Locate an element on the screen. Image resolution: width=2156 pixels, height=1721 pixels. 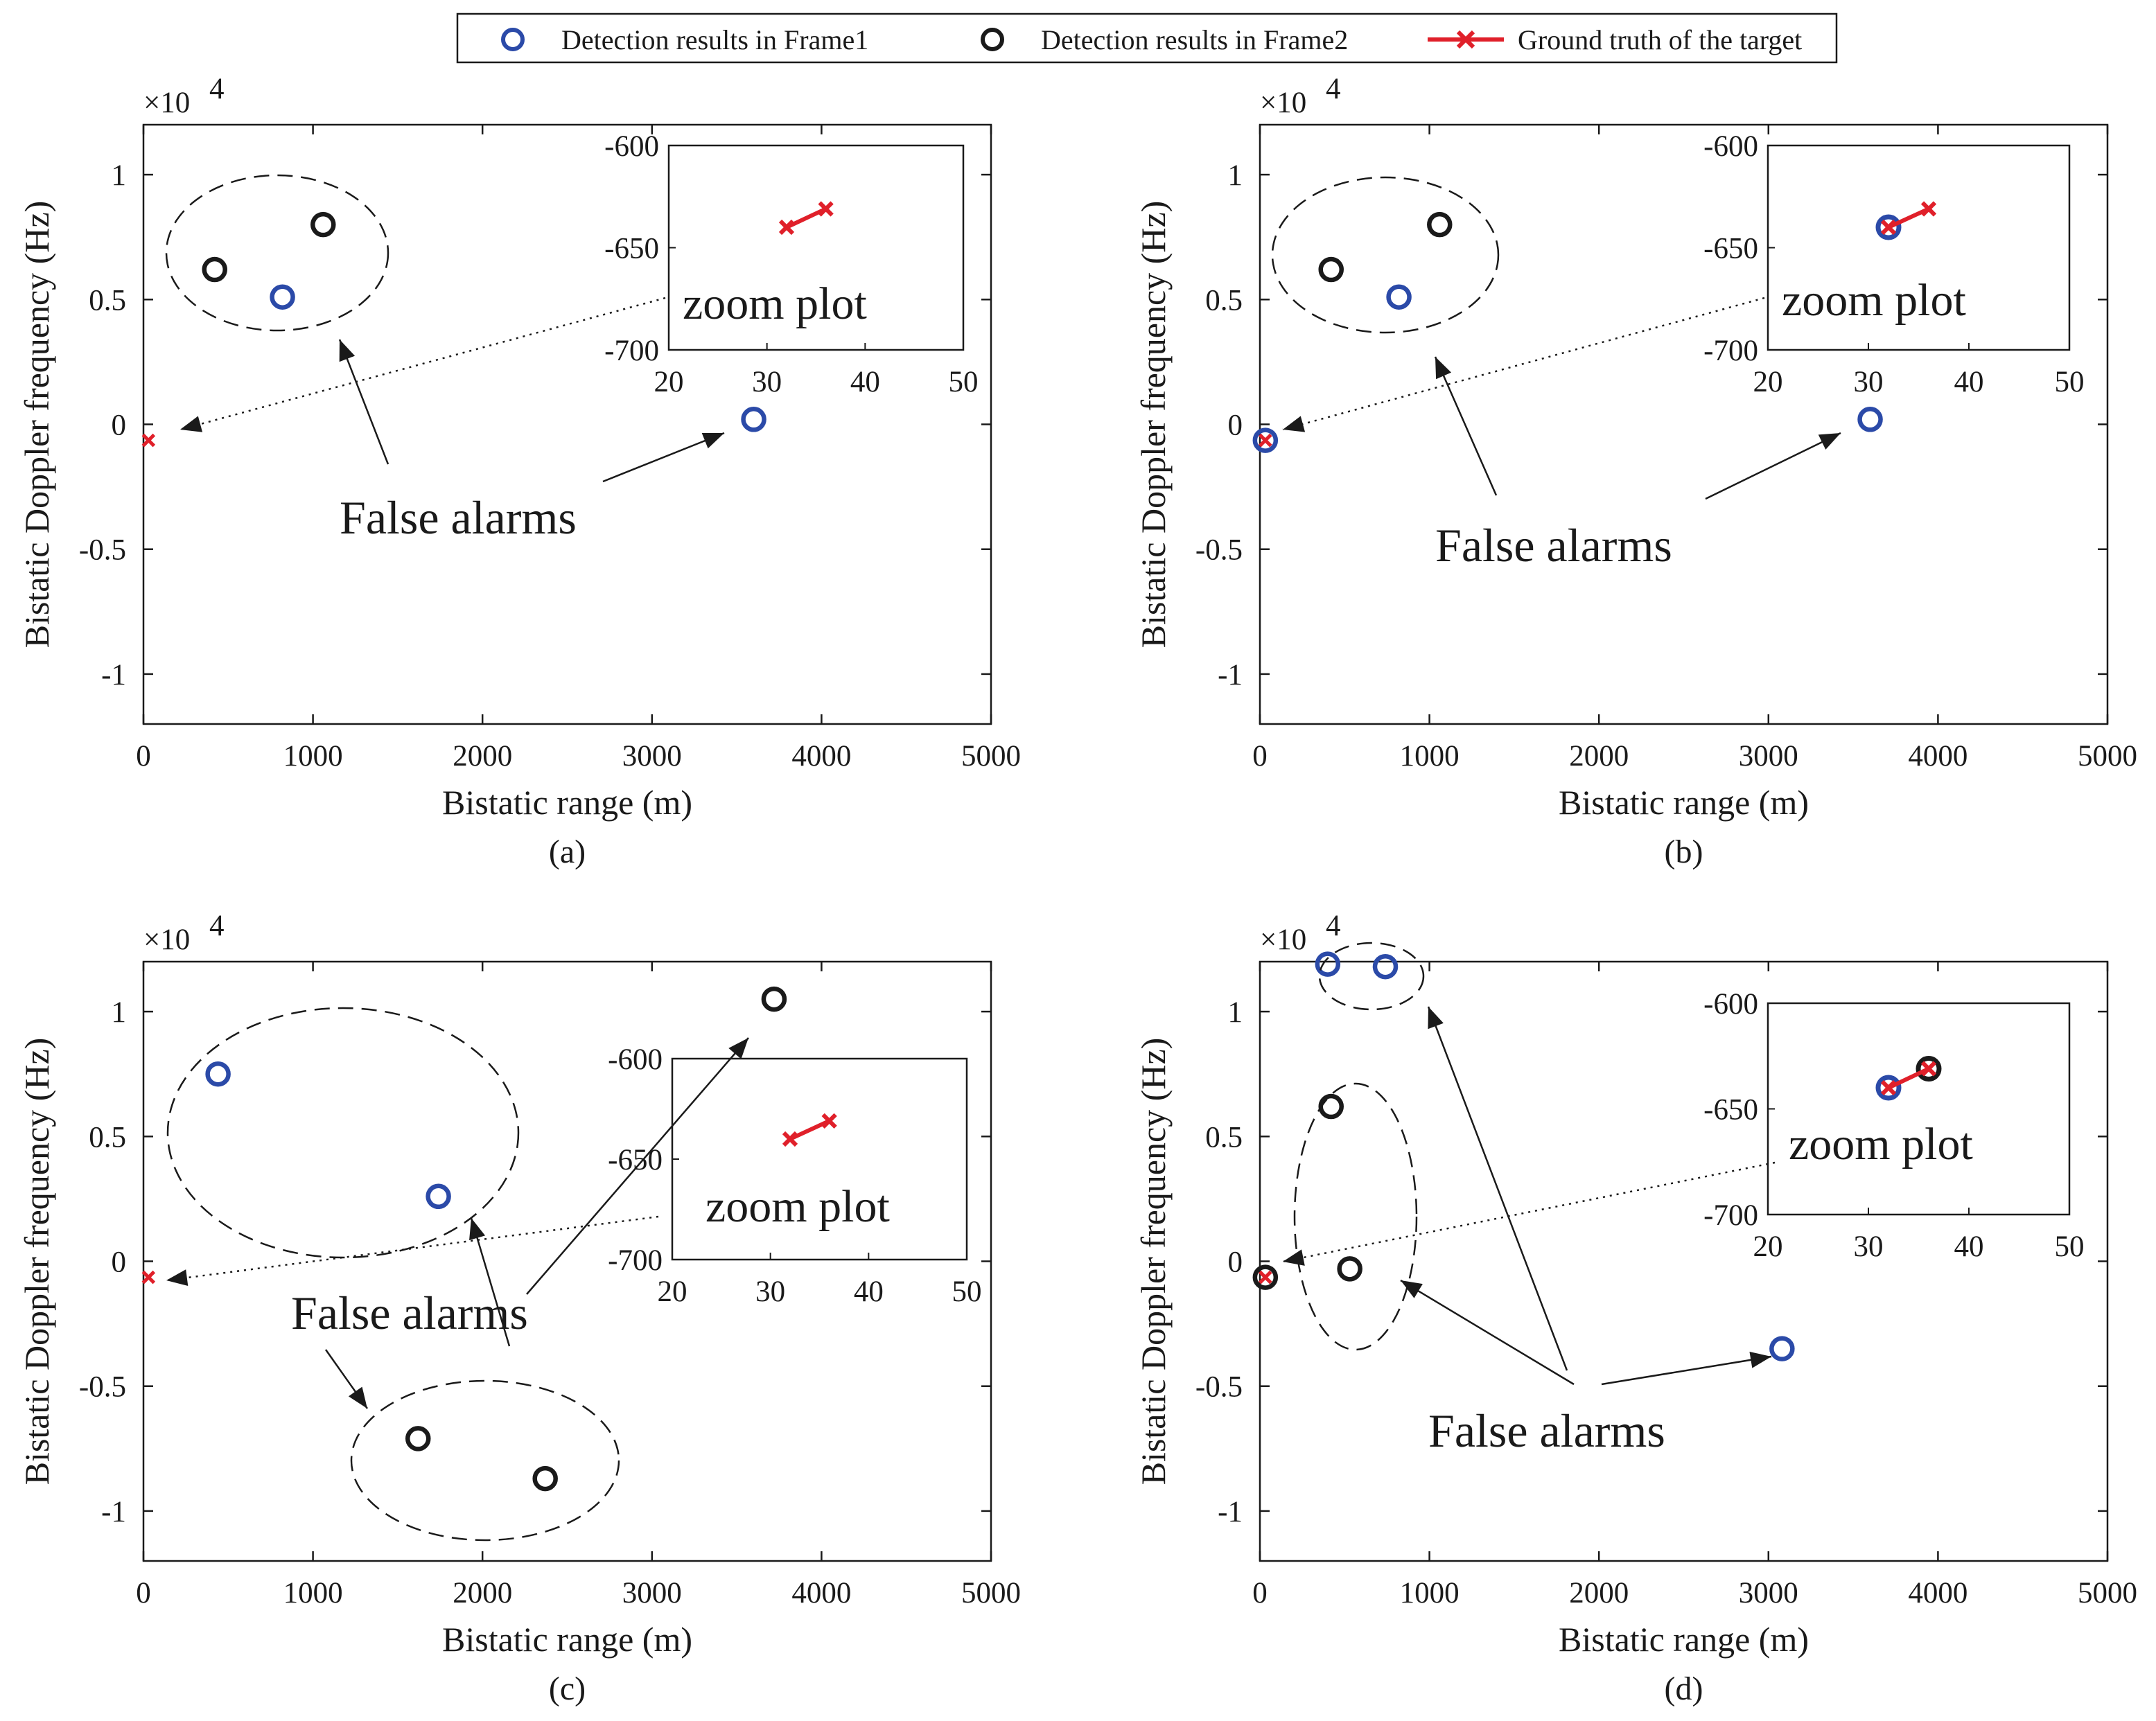
zoom-pointer-arrow is located at coordinates (1523, 364).